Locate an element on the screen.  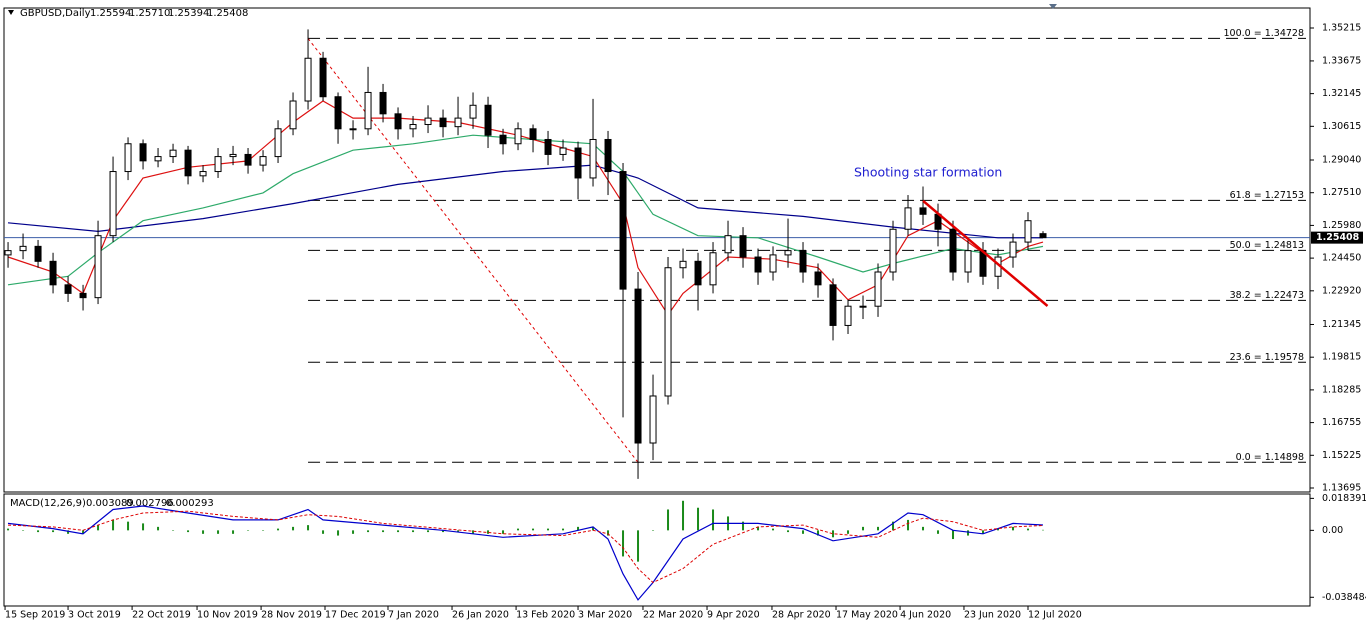
y-tick-label: 1.29040 is located at coordinates (1341, 159).